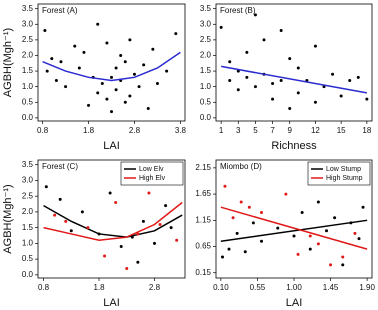  Describe the element at coordinates (343, 169) in the screenshot. I see `legend-label: Low Stump` at that location.